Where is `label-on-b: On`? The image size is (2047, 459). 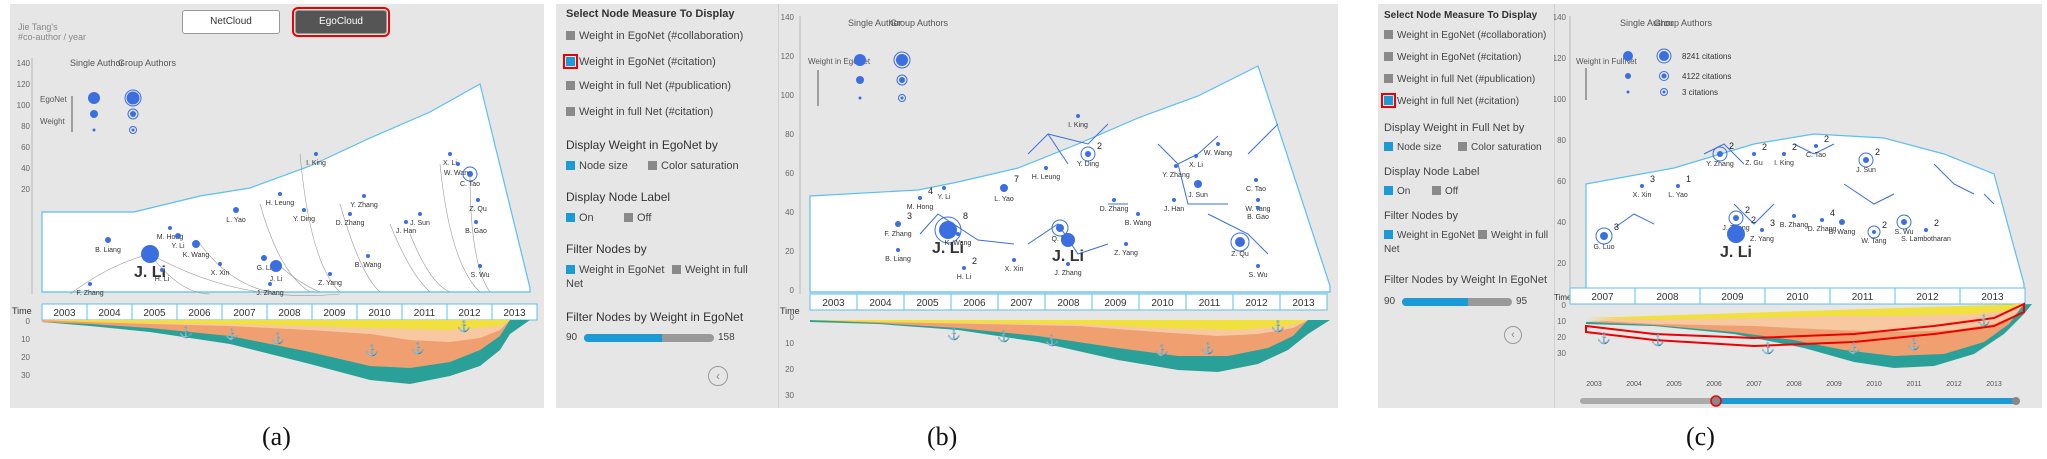
label-on-b: On is located at coordinates (580, 218).